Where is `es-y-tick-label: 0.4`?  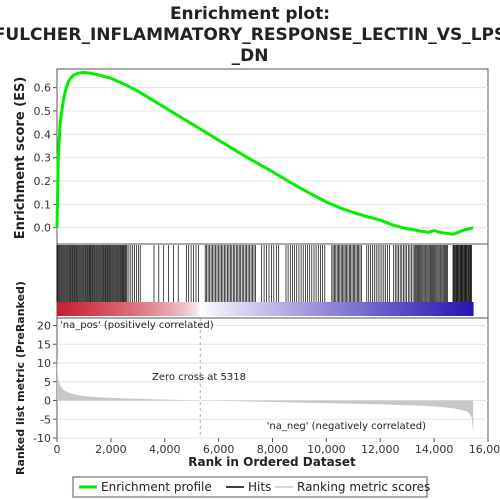
es-y-tick-label: 0.4 is located at coordinates (43, 134).